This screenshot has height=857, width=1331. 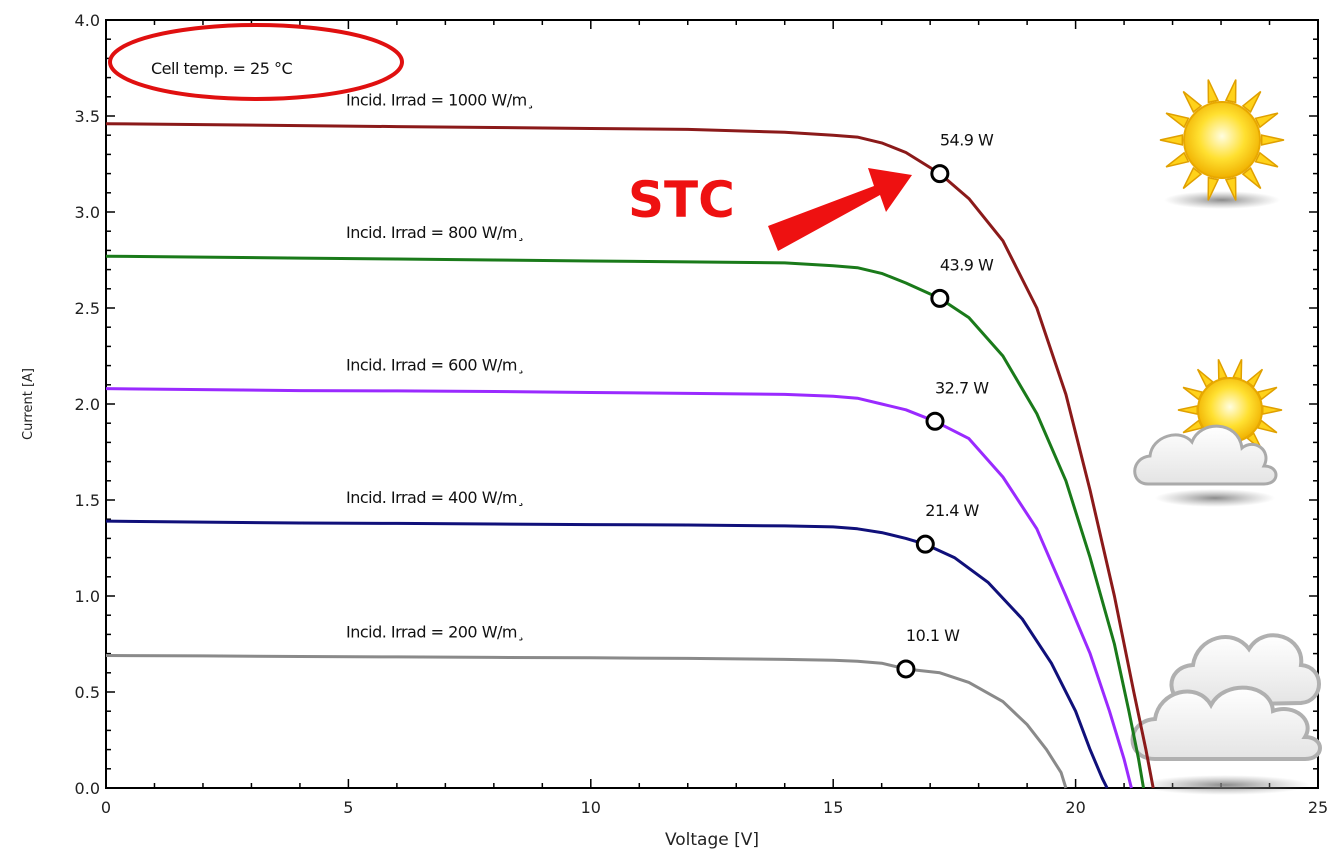 I want to click on y-tick-label: 0.0, so click(x=87, y=788).